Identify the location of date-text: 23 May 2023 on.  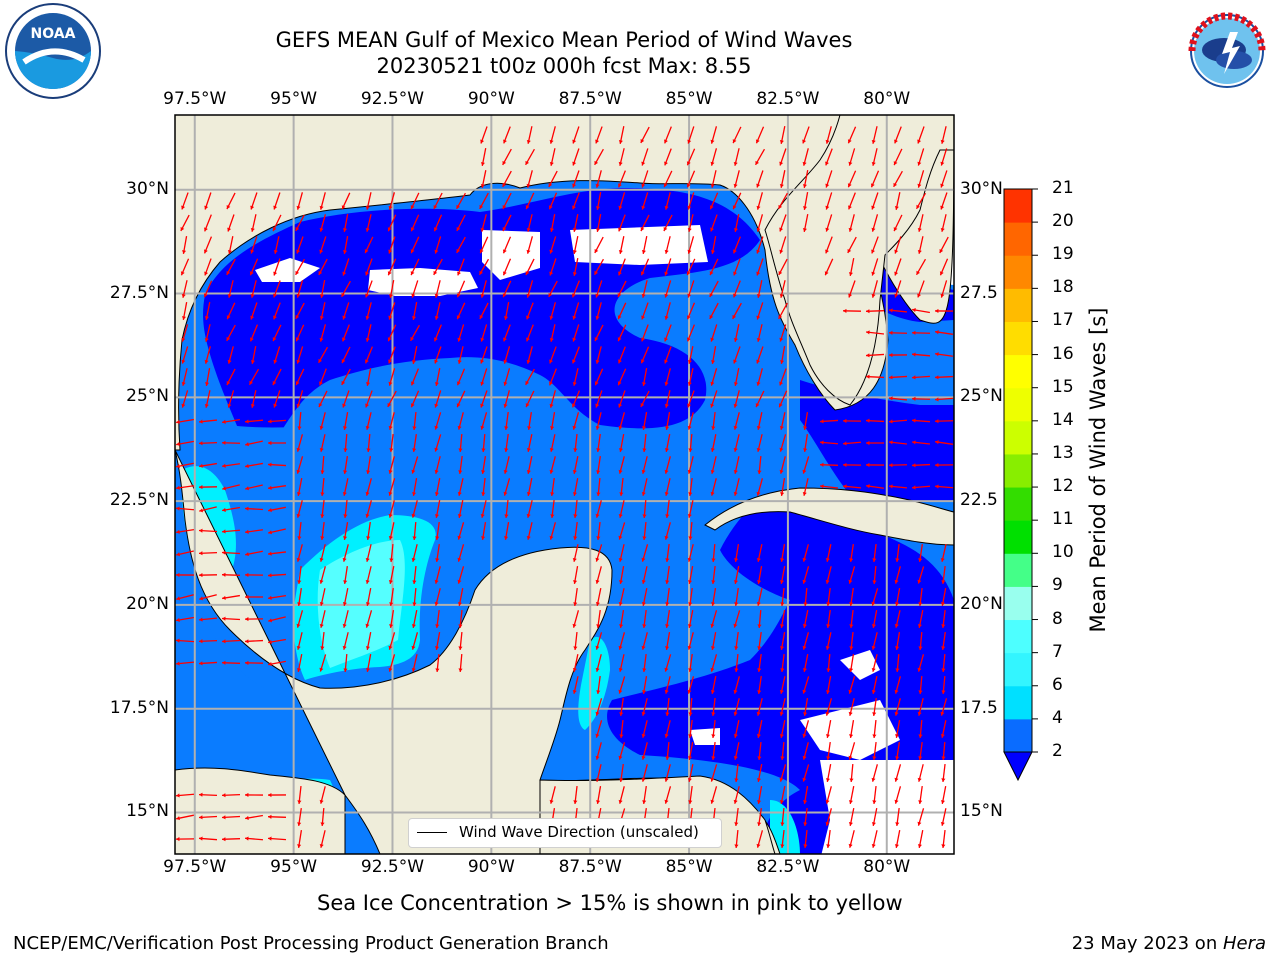
(1147, 943).